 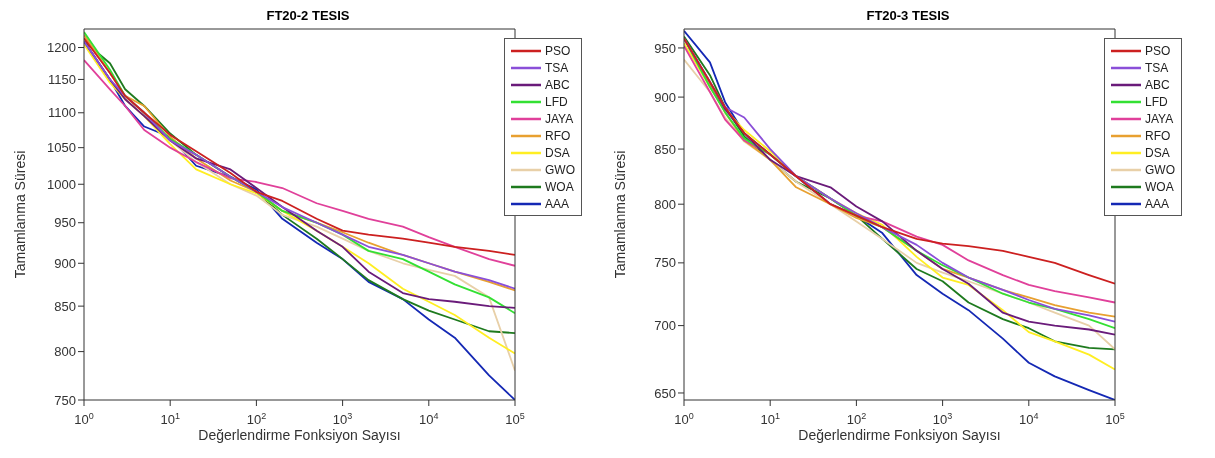 I want to click on y-tick-label: 1150, so click(x=62, y=80).